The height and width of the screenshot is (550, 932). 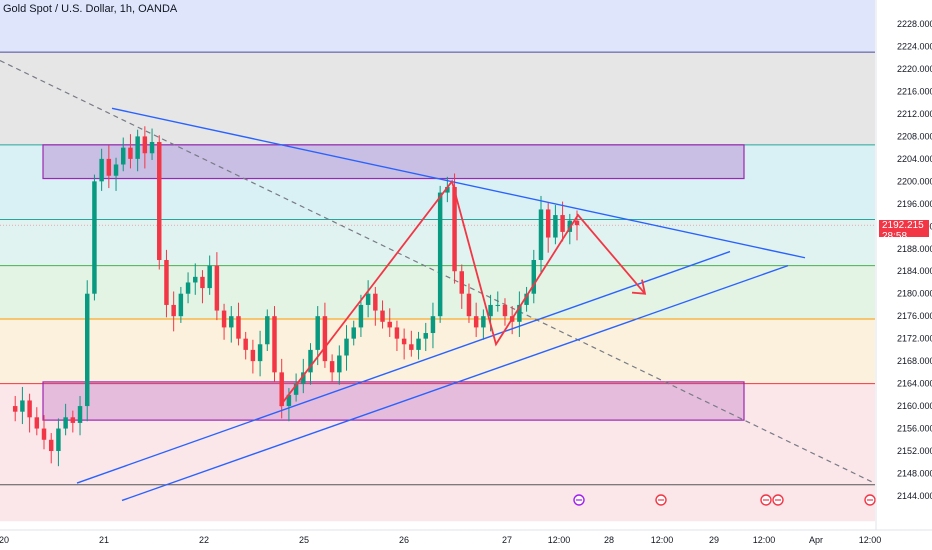 What do you see at coordinates (914, 384) in the screenshot?
I see `y-tick-label: 2164.000` at bounding box center [914, 384].